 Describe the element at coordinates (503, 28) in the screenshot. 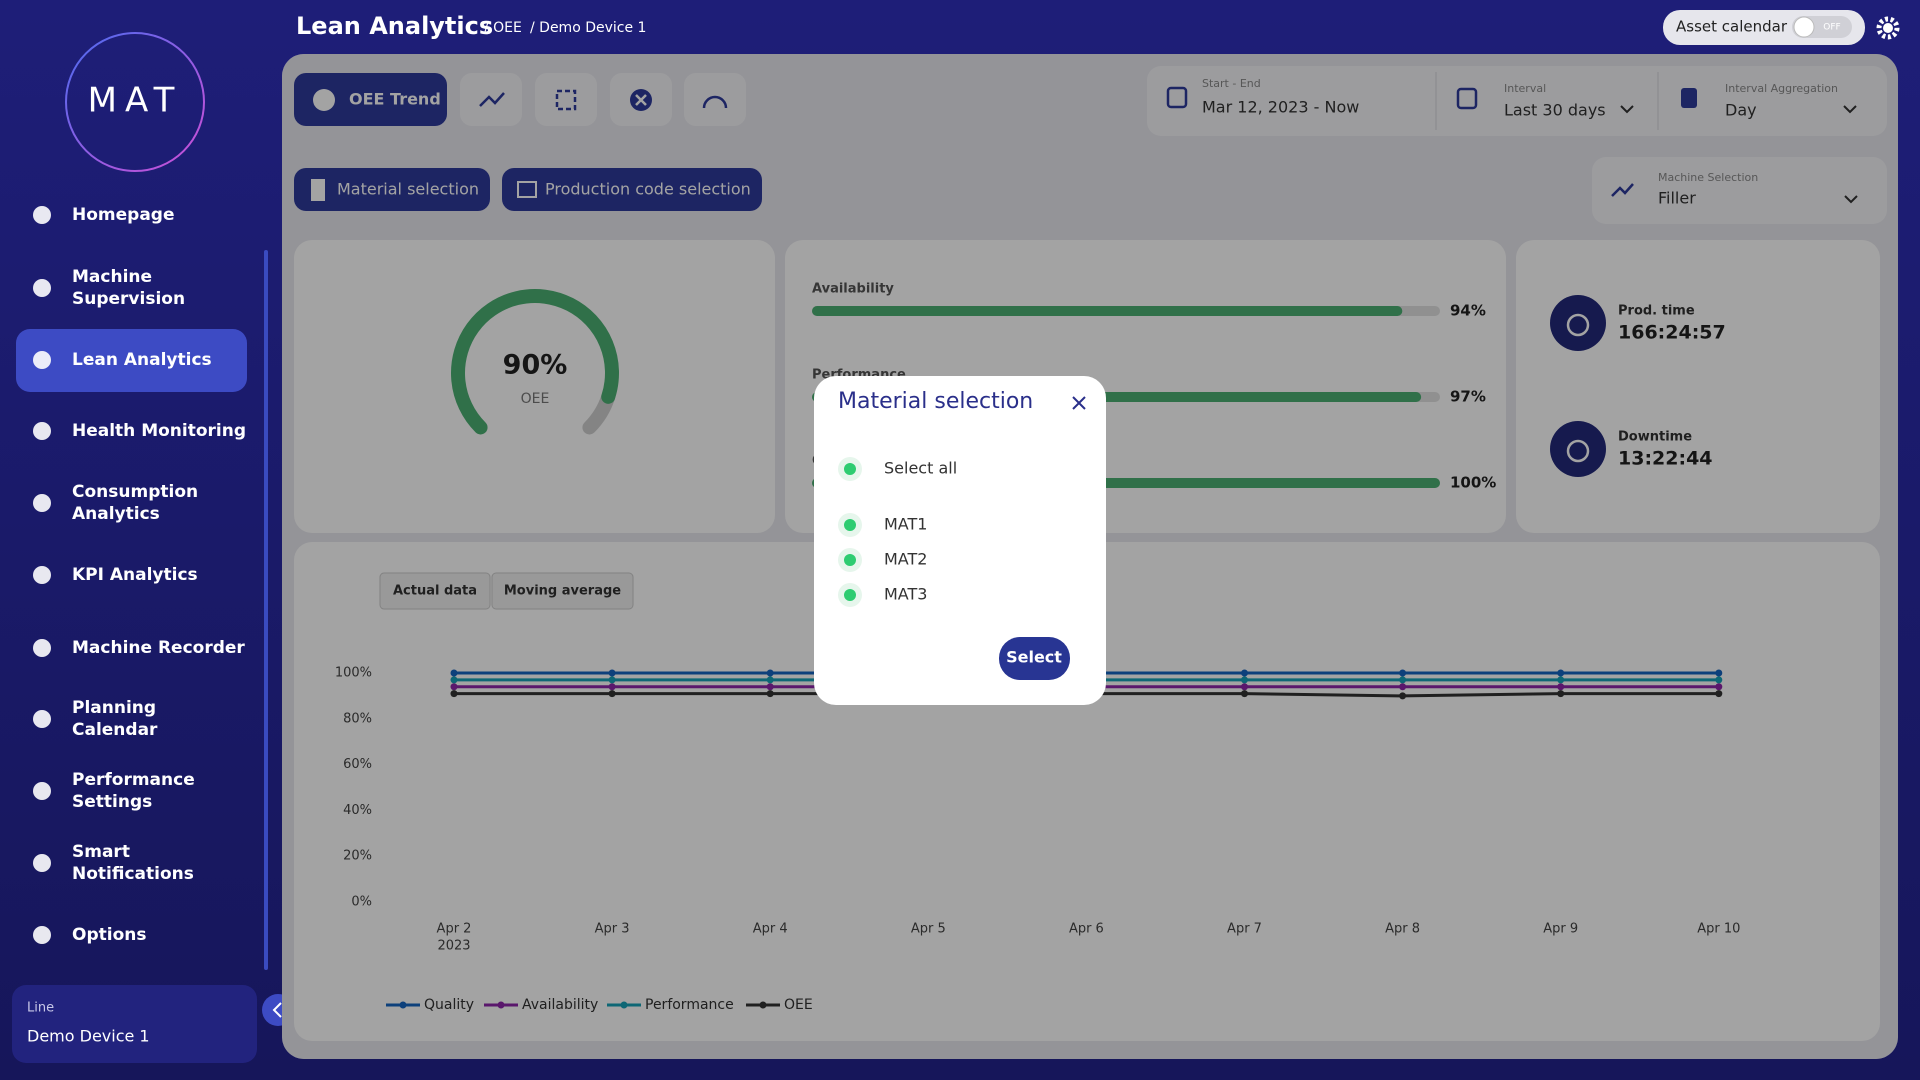

I see `breadcrumb: / OEE` at that location.